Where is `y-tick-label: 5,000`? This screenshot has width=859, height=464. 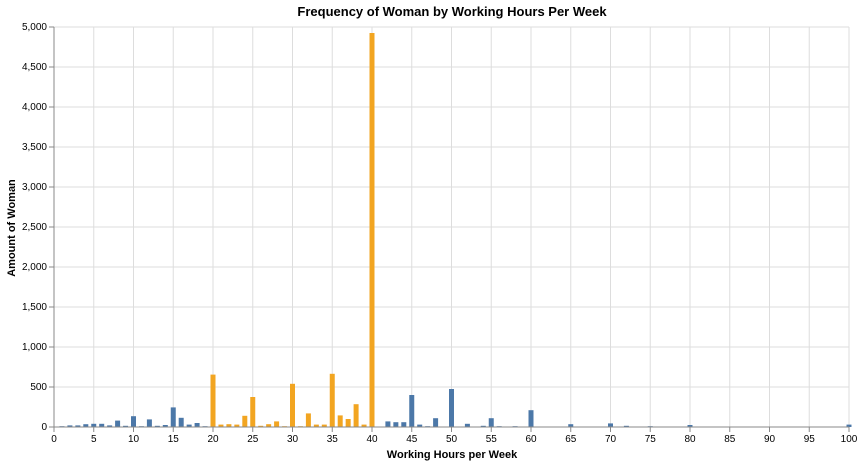
y-tick-label: 5,000 is located at coordinates (34, 27).